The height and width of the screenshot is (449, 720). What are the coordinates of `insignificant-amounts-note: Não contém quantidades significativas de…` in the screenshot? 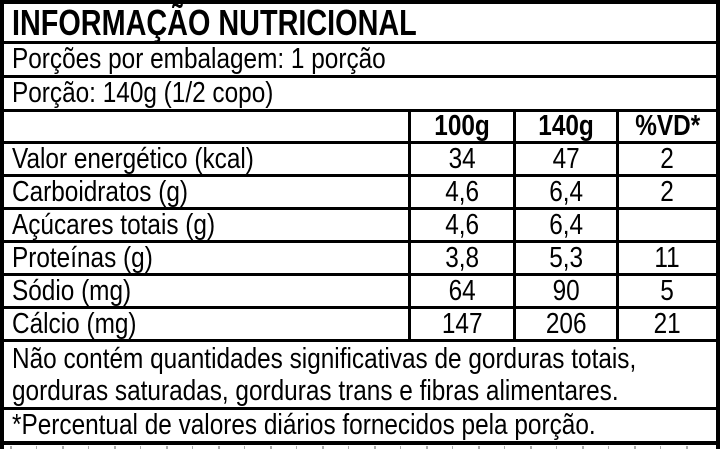 It's located at (360, 376).